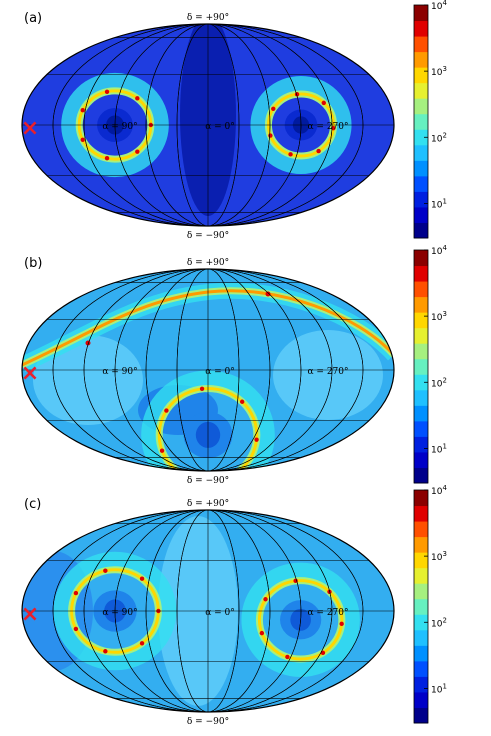 This screenshot has height=736, width=491. Describe the element at coordinates (33, 18) in the screenshot. I see `panel-label: (a)` at that location.